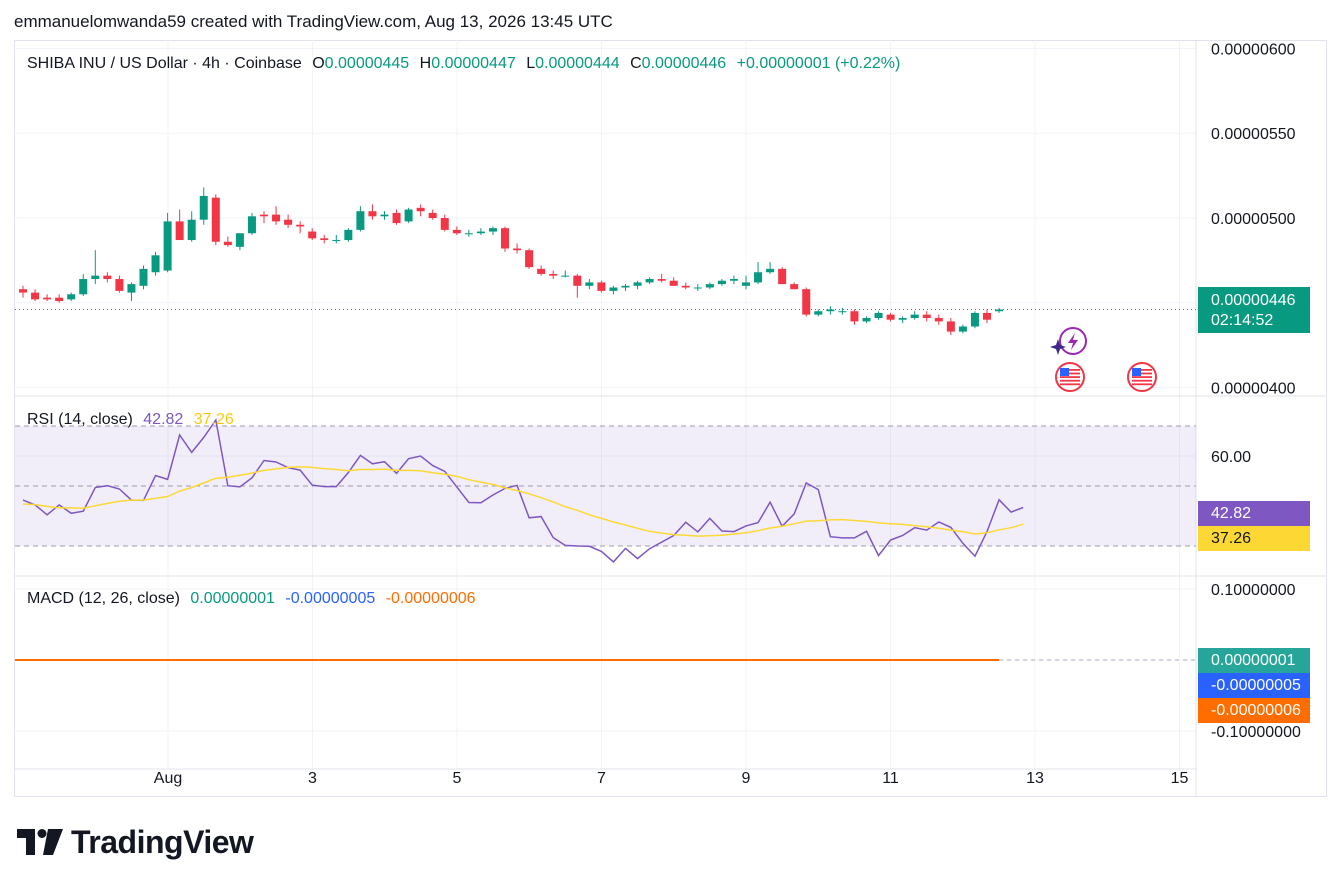 Image resolution: width=1341 pixels, height=887 pixels. Describe the element at coordinates (330, 598) in the screenshot. I see `macd-signal-value: -0.00000005` at that location.